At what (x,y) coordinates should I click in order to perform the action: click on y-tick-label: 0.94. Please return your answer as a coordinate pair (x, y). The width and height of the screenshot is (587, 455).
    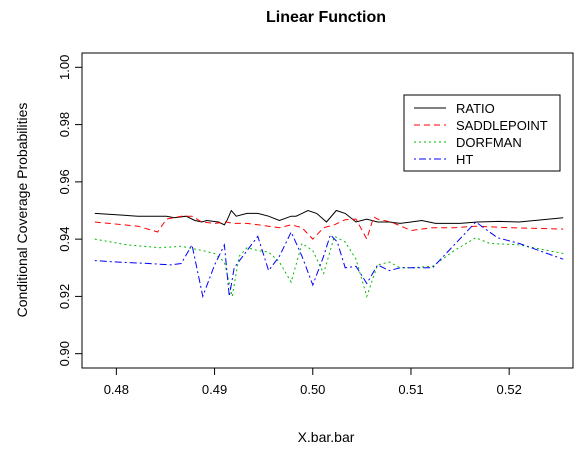
    Looking at the image, I should click on (64, 238).